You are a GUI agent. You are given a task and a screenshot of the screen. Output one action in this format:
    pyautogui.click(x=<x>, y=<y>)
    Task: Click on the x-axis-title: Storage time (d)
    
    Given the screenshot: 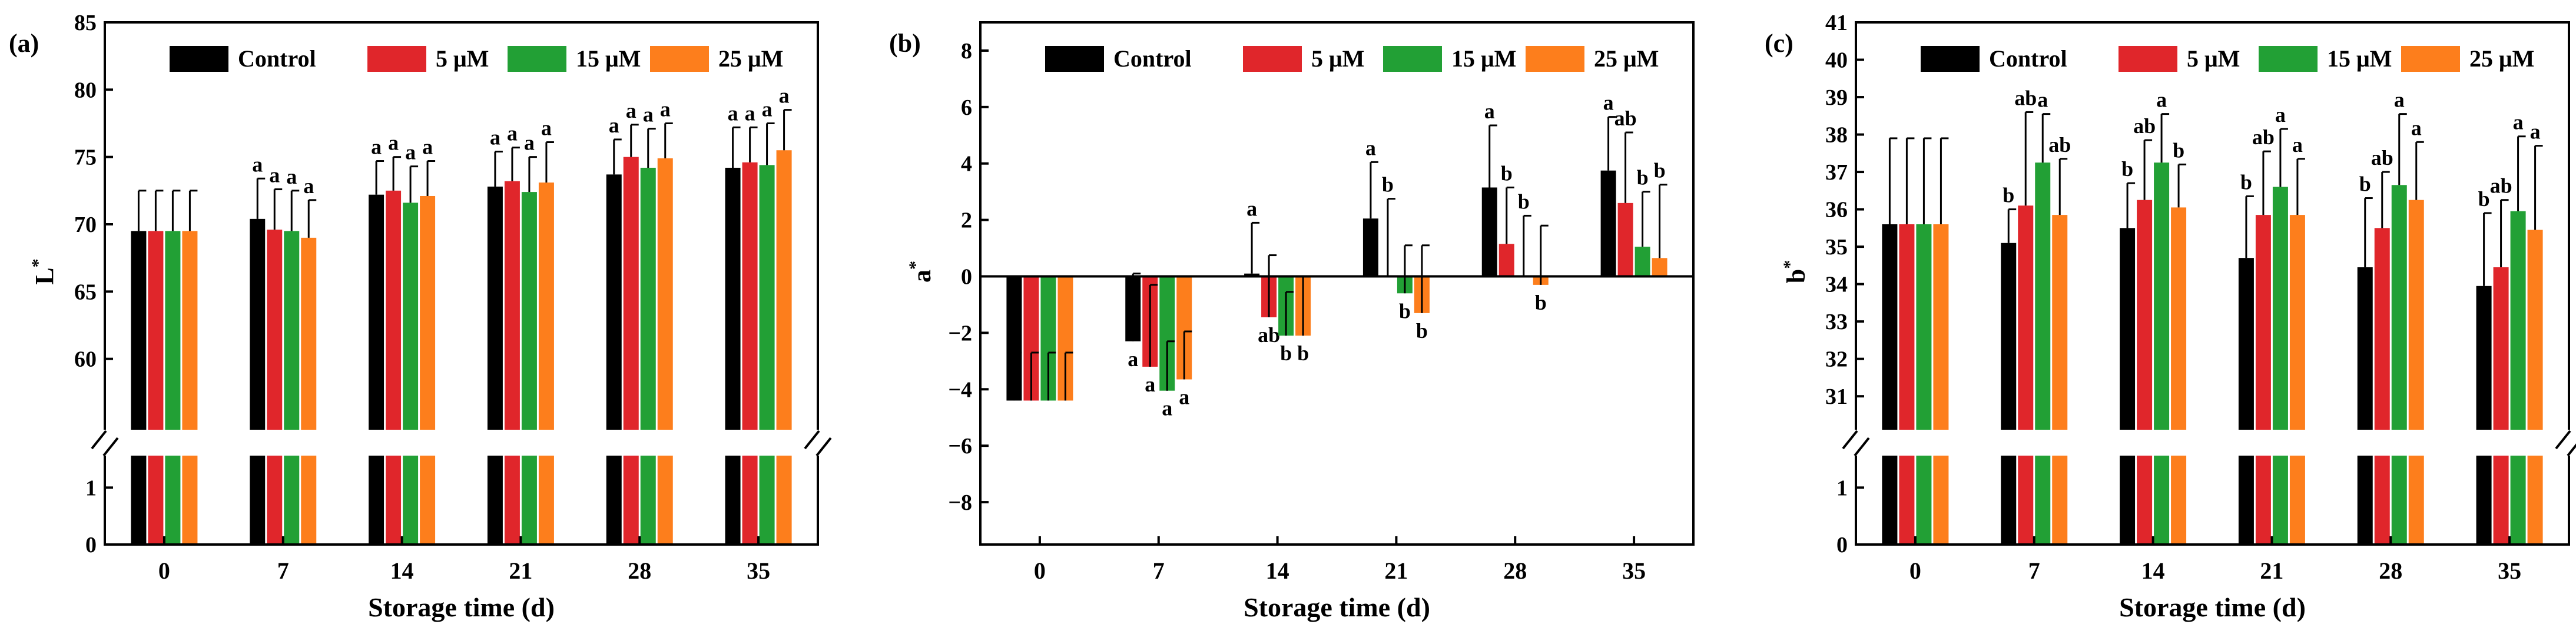 What is the action you would take?
    pyautogui.click(x=461, y=607)
    